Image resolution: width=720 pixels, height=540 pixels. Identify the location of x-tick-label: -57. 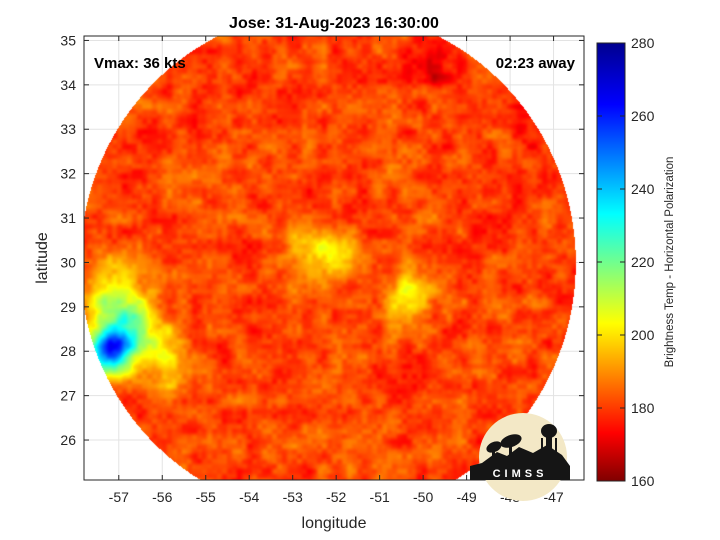
(119, 497).